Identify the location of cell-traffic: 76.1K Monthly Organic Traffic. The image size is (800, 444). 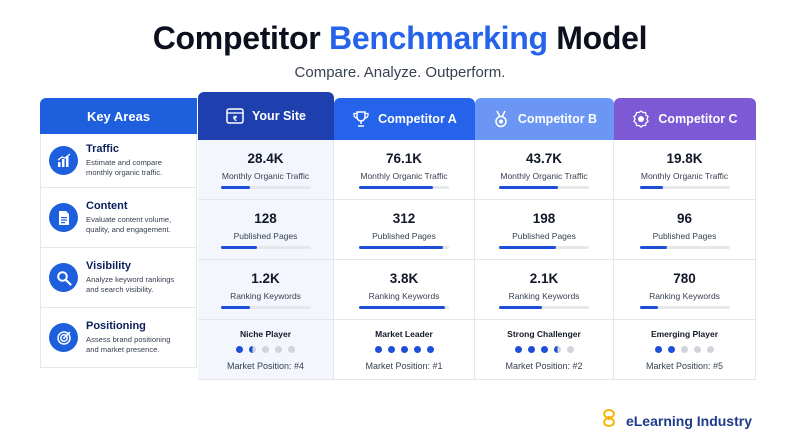
(404, 170).